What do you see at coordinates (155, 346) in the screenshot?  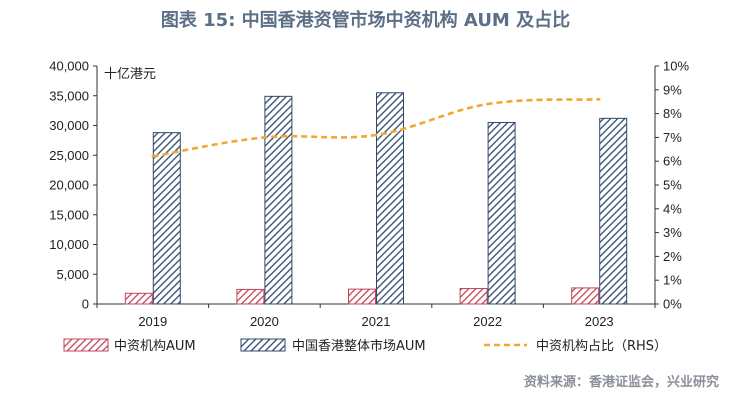 I see `legend-label-chinese-institutions: 中资机构AUM` at bounding box center [155, 346].